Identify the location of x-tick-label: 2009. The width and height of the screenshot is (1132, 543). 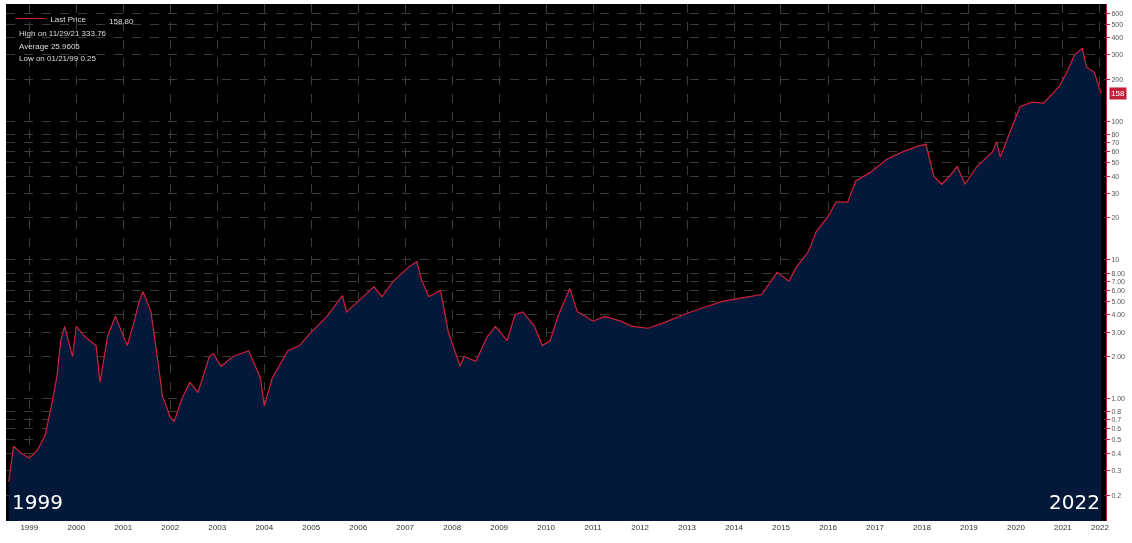
(499, 527).